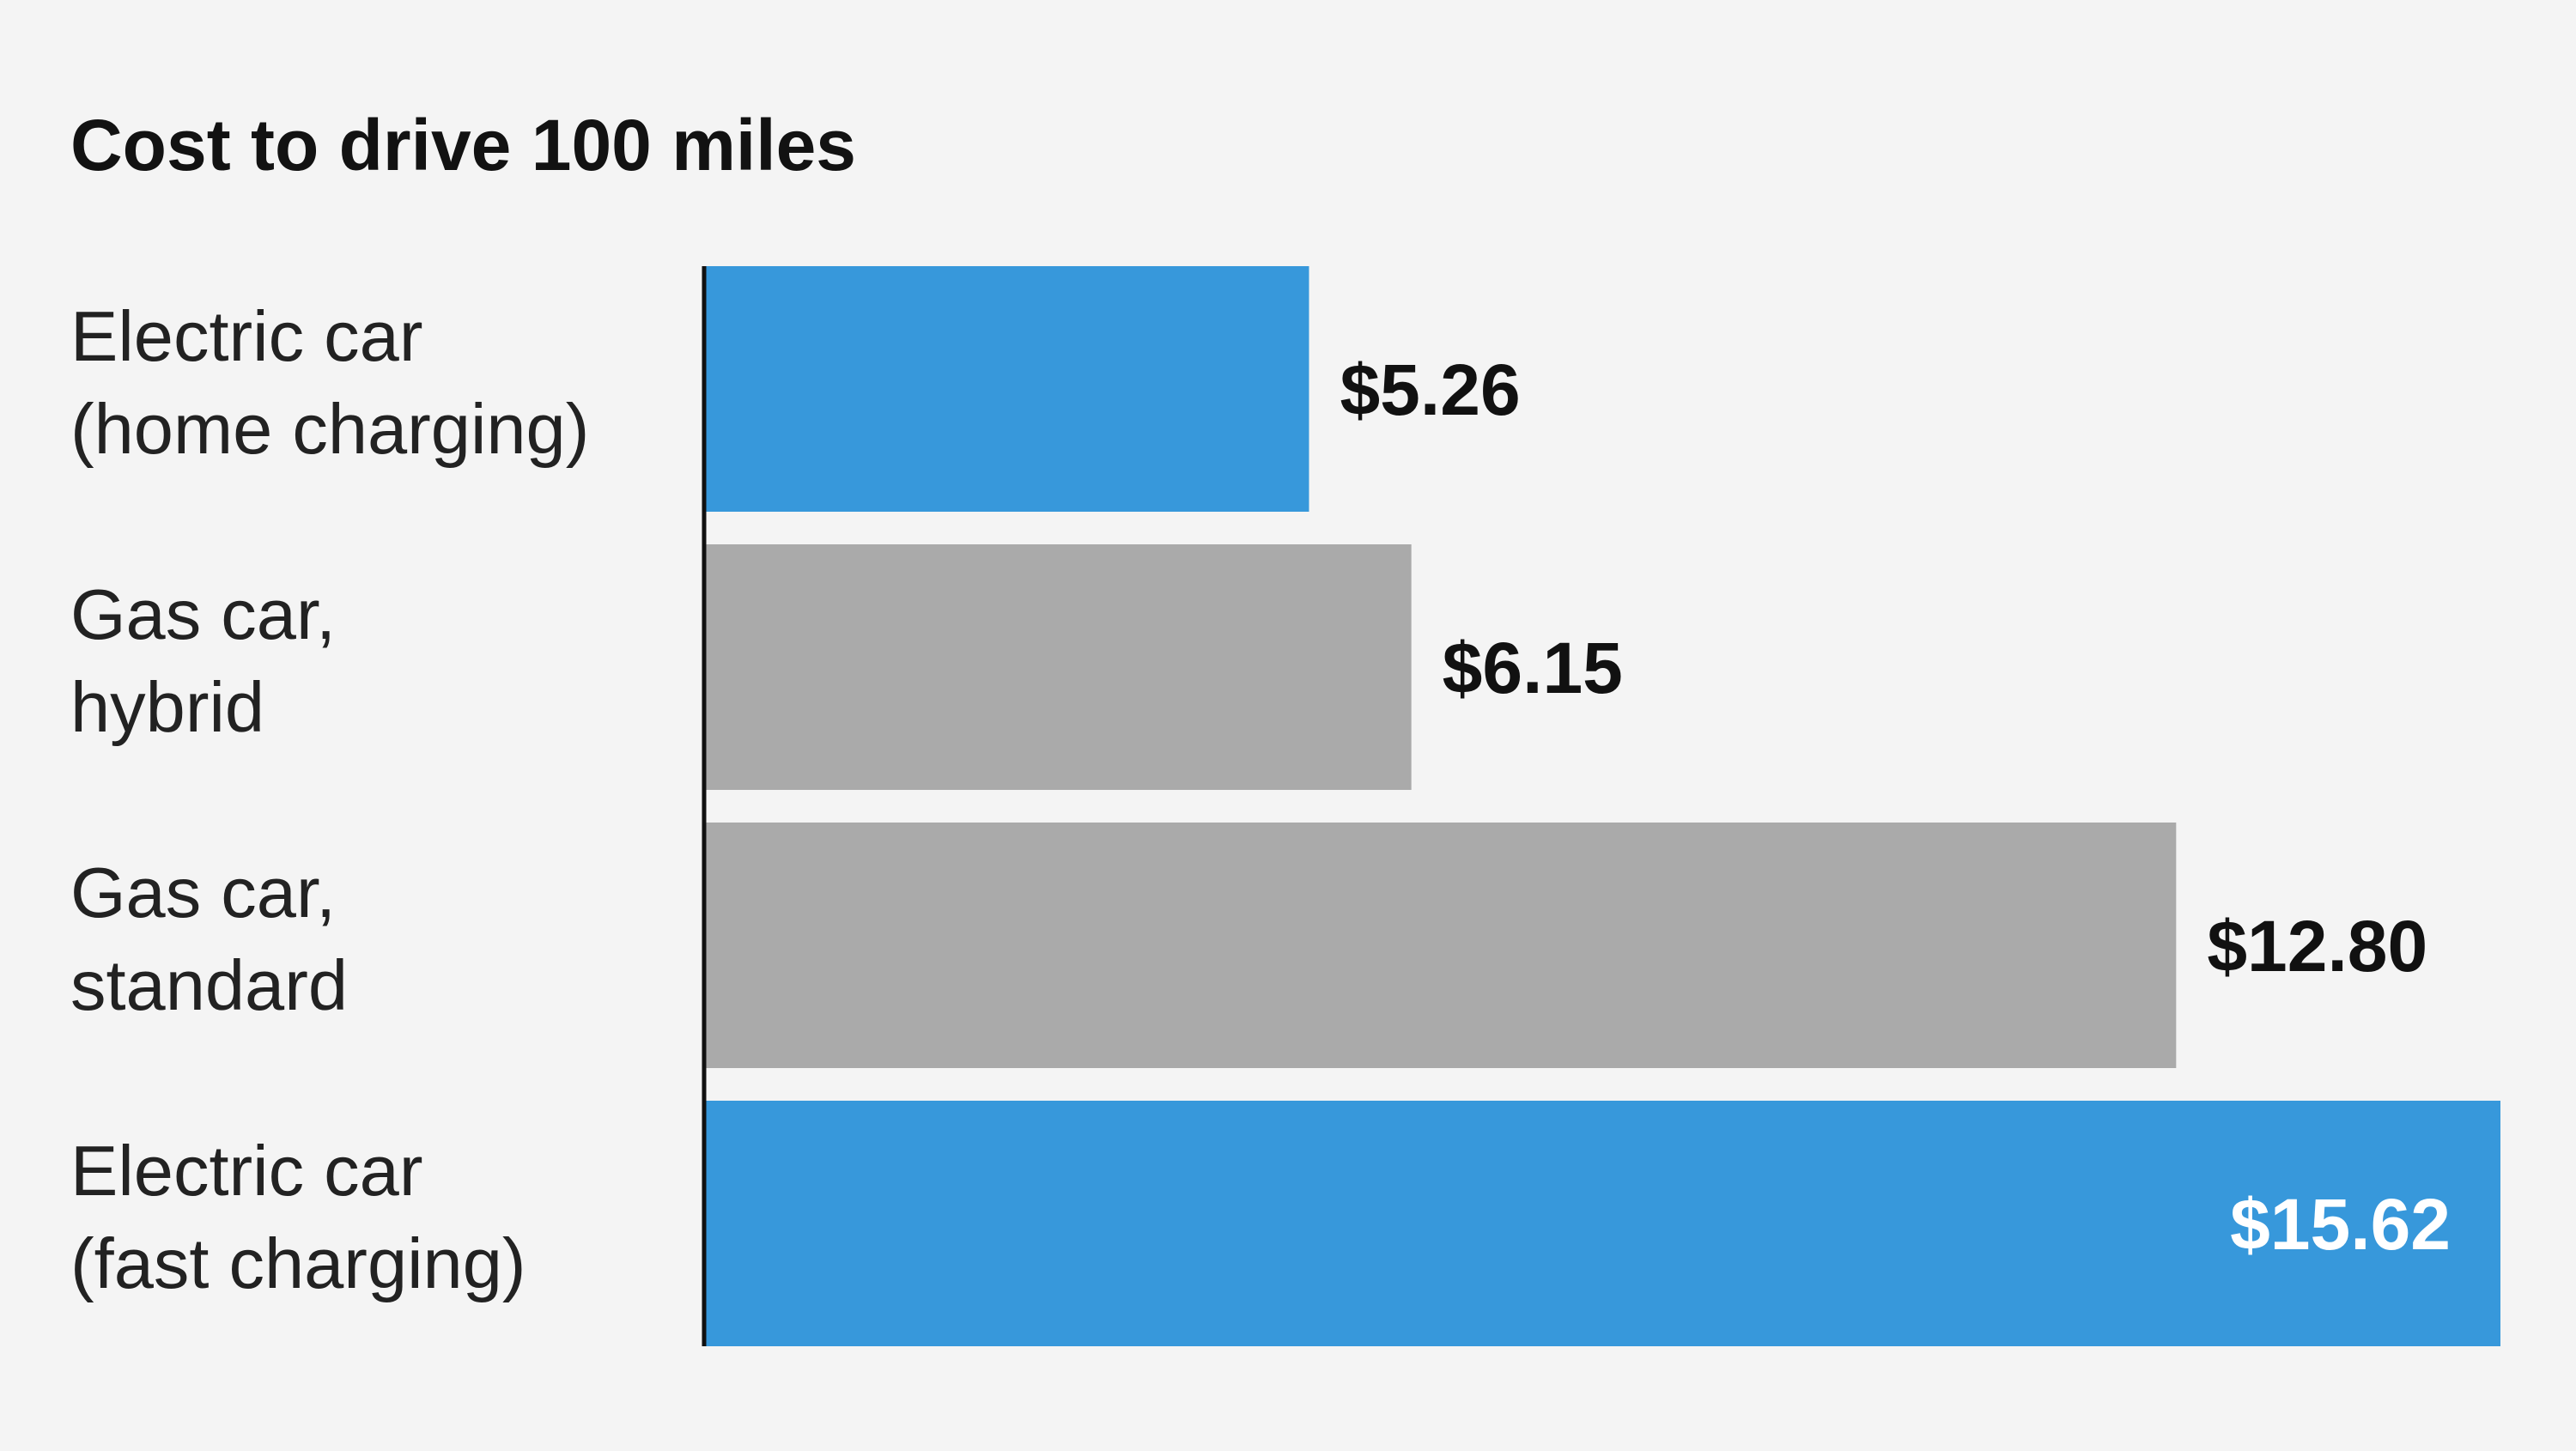 The image size is (2576, 1451). What do you see at coordinates (2340, 1224) in the screenshot?
I see `value-label-4: $15.62` at bounding box center [2340, 1224].